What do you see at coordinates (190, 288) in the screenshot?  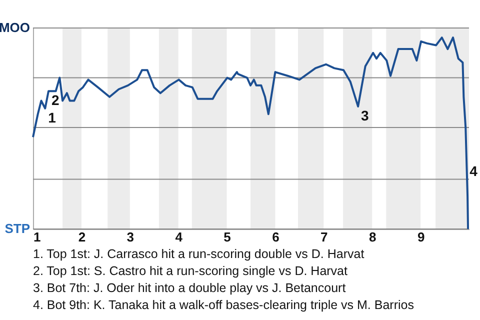 I see `text: 3. Bot 7th: J. Oder hit into a double play vs J. Betancourt` at bounding box center [190, 288].